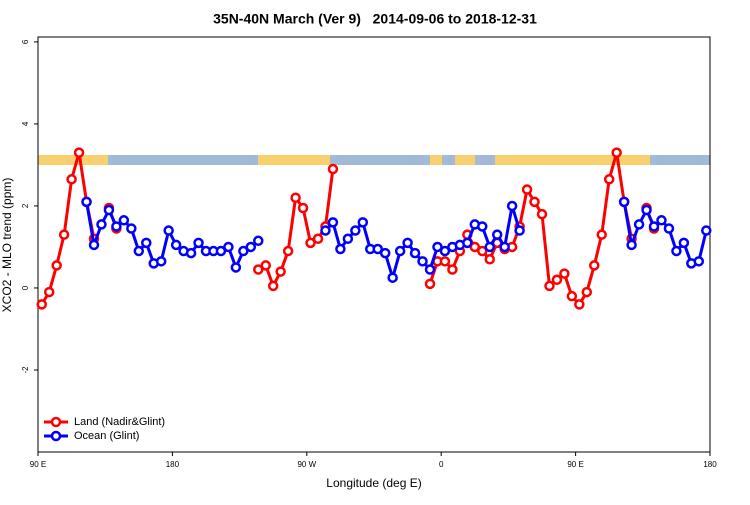 This screenshot has height=505, width=750. What do you see at coordinates (373, 483) in the screenshot?
I see `x-axis-title: Longitude (deg E)` at bounding box center [373, 483].